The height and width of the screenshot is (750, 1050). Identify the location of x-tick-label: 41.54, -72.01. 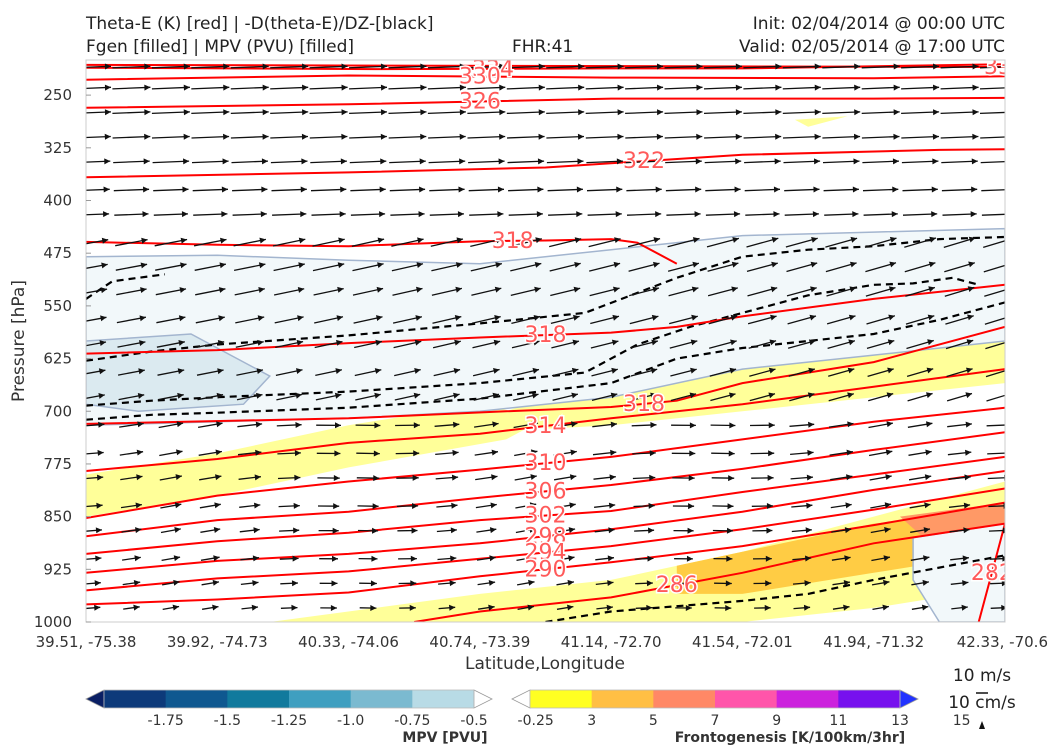
(742, 642).